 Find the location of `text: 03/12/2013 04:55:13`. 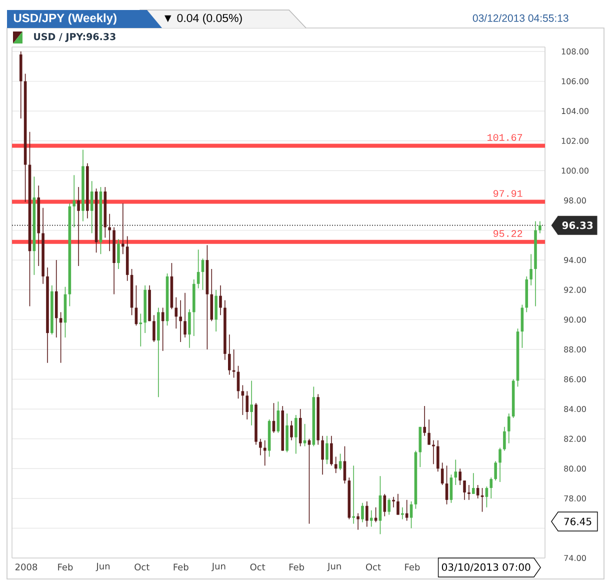

text: 03/12/2013 04:55:13 is located at coordinates (520, 18).